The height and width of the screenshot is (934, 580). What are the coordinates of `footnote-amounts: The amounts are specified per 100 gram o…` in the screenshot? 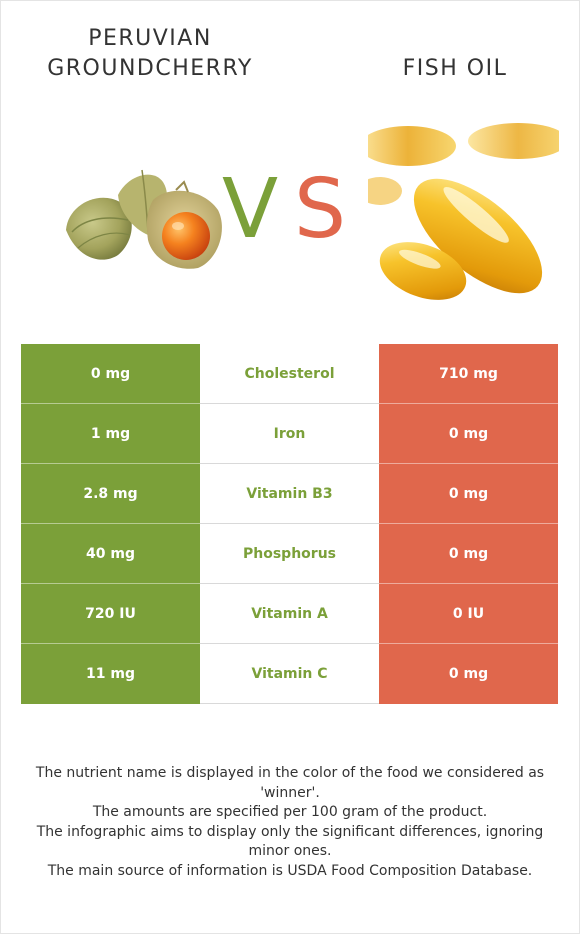 It's located at (290, 812).